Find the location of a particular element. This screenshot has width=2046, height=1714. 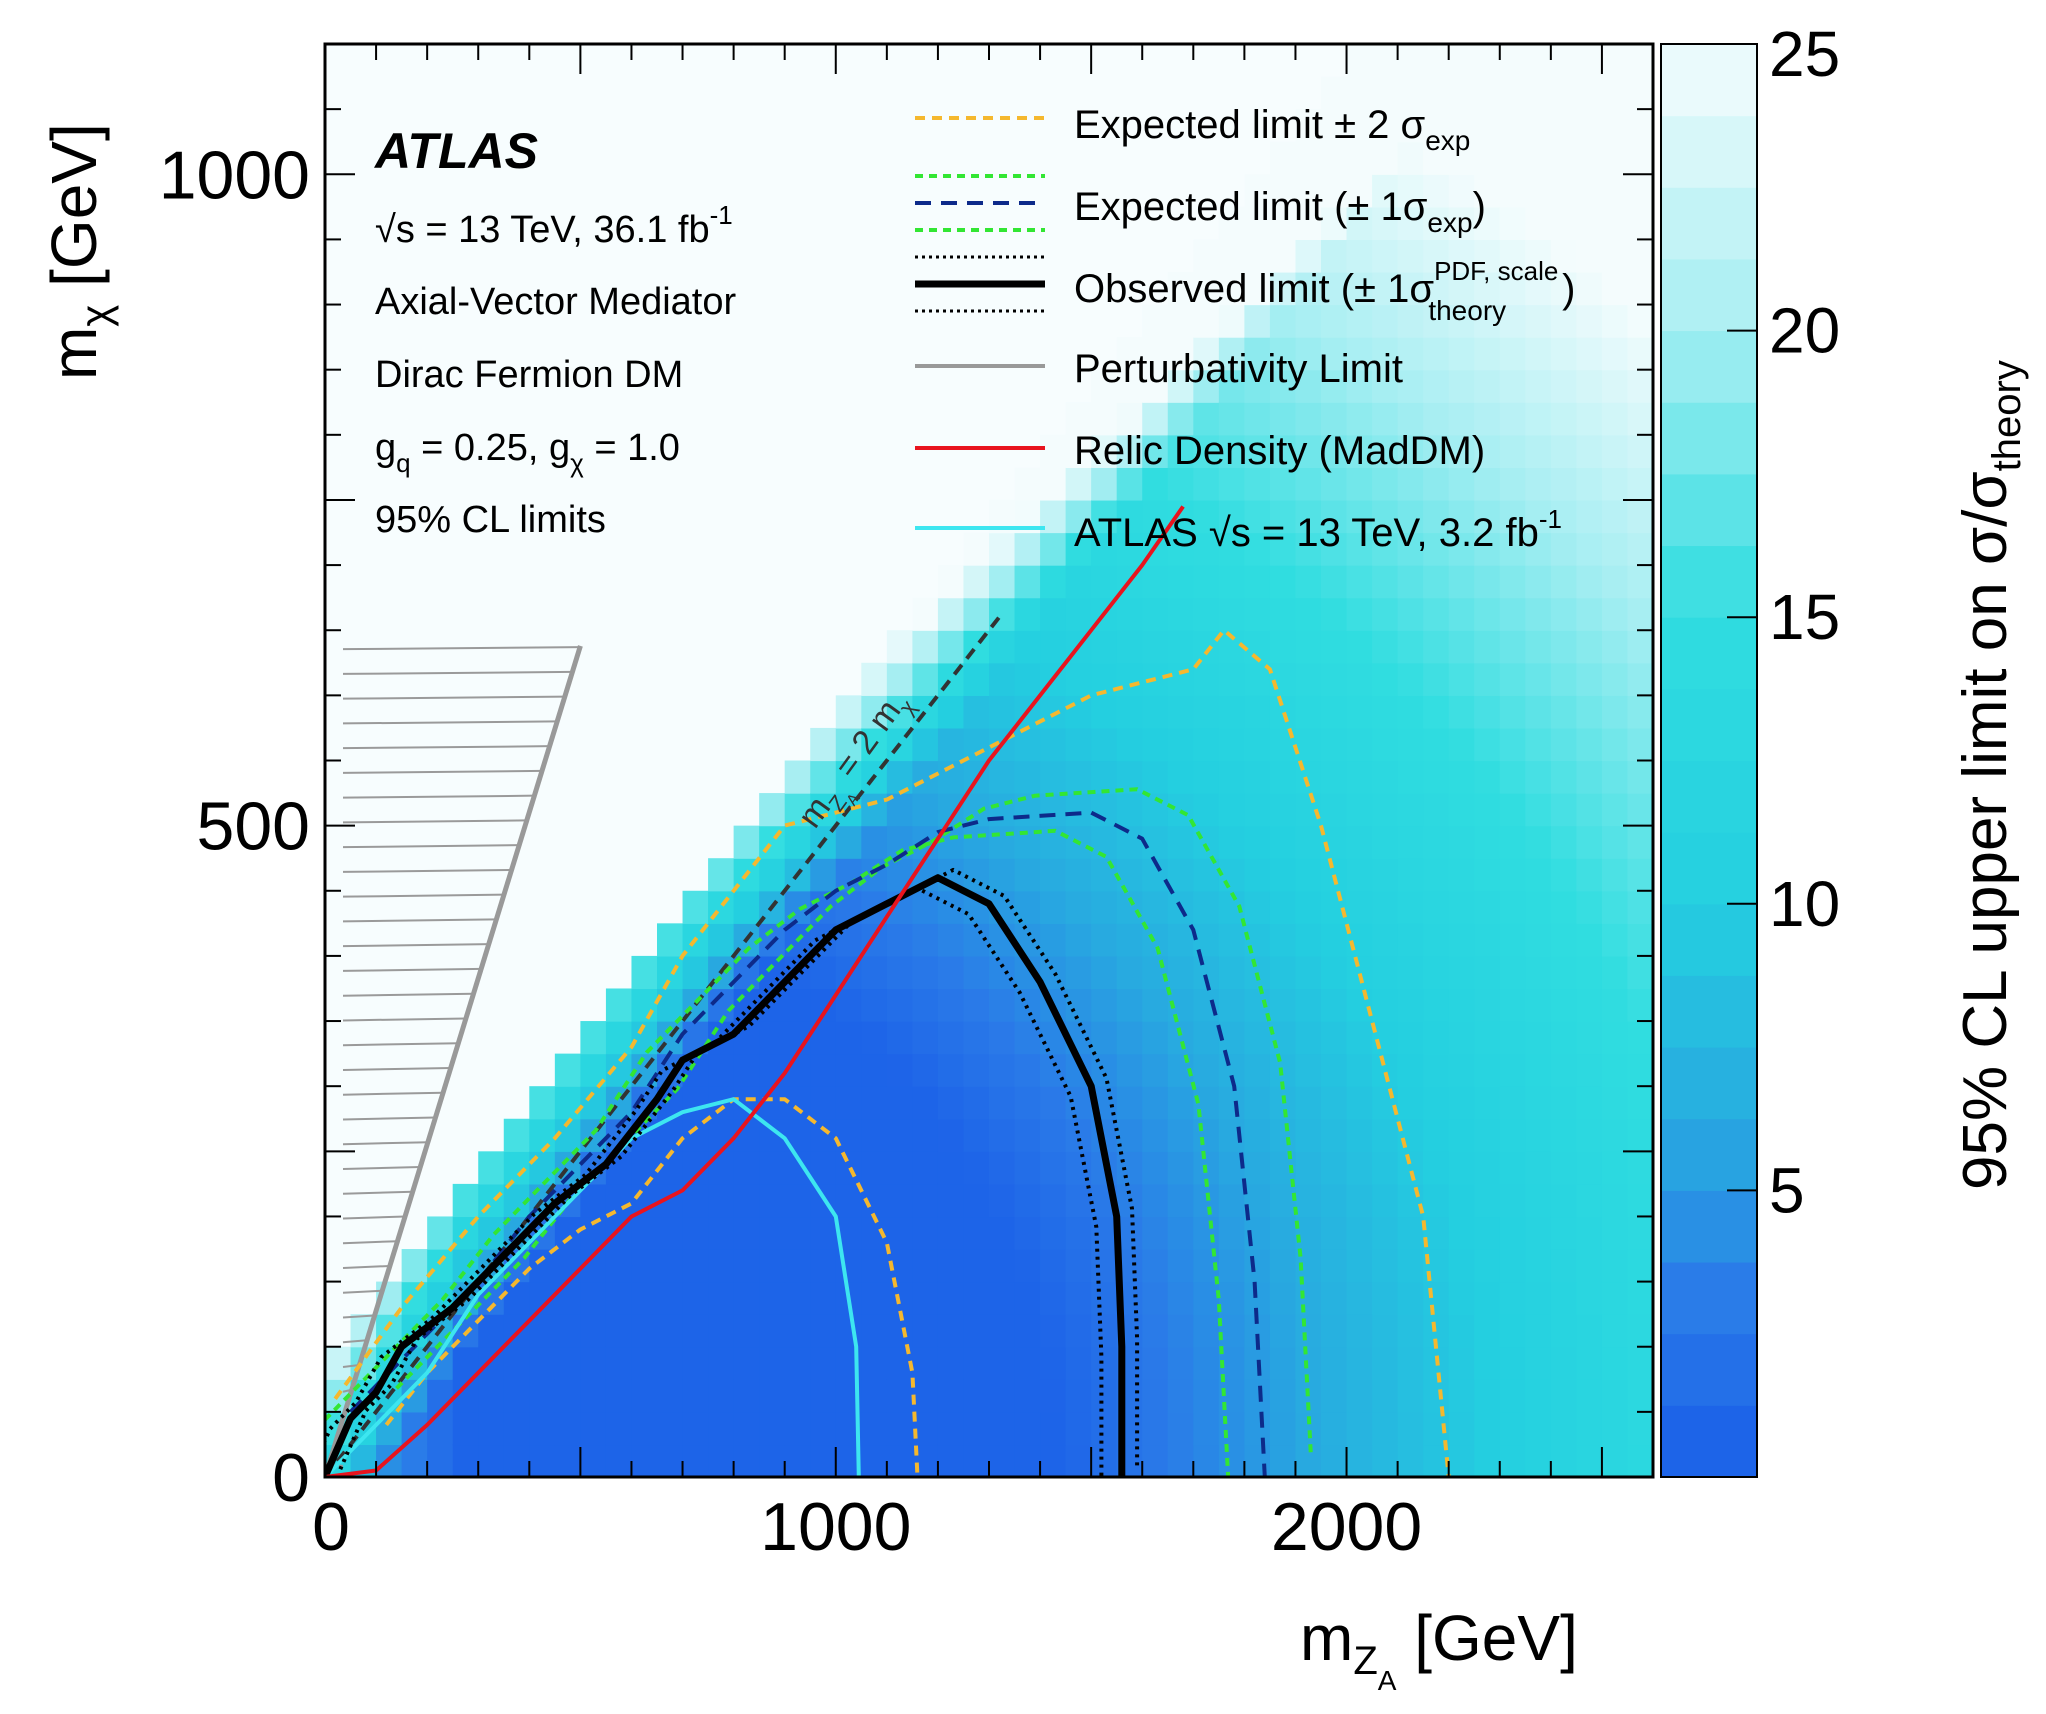

observed-minus1sigma is located at coordinates (714, 1181).